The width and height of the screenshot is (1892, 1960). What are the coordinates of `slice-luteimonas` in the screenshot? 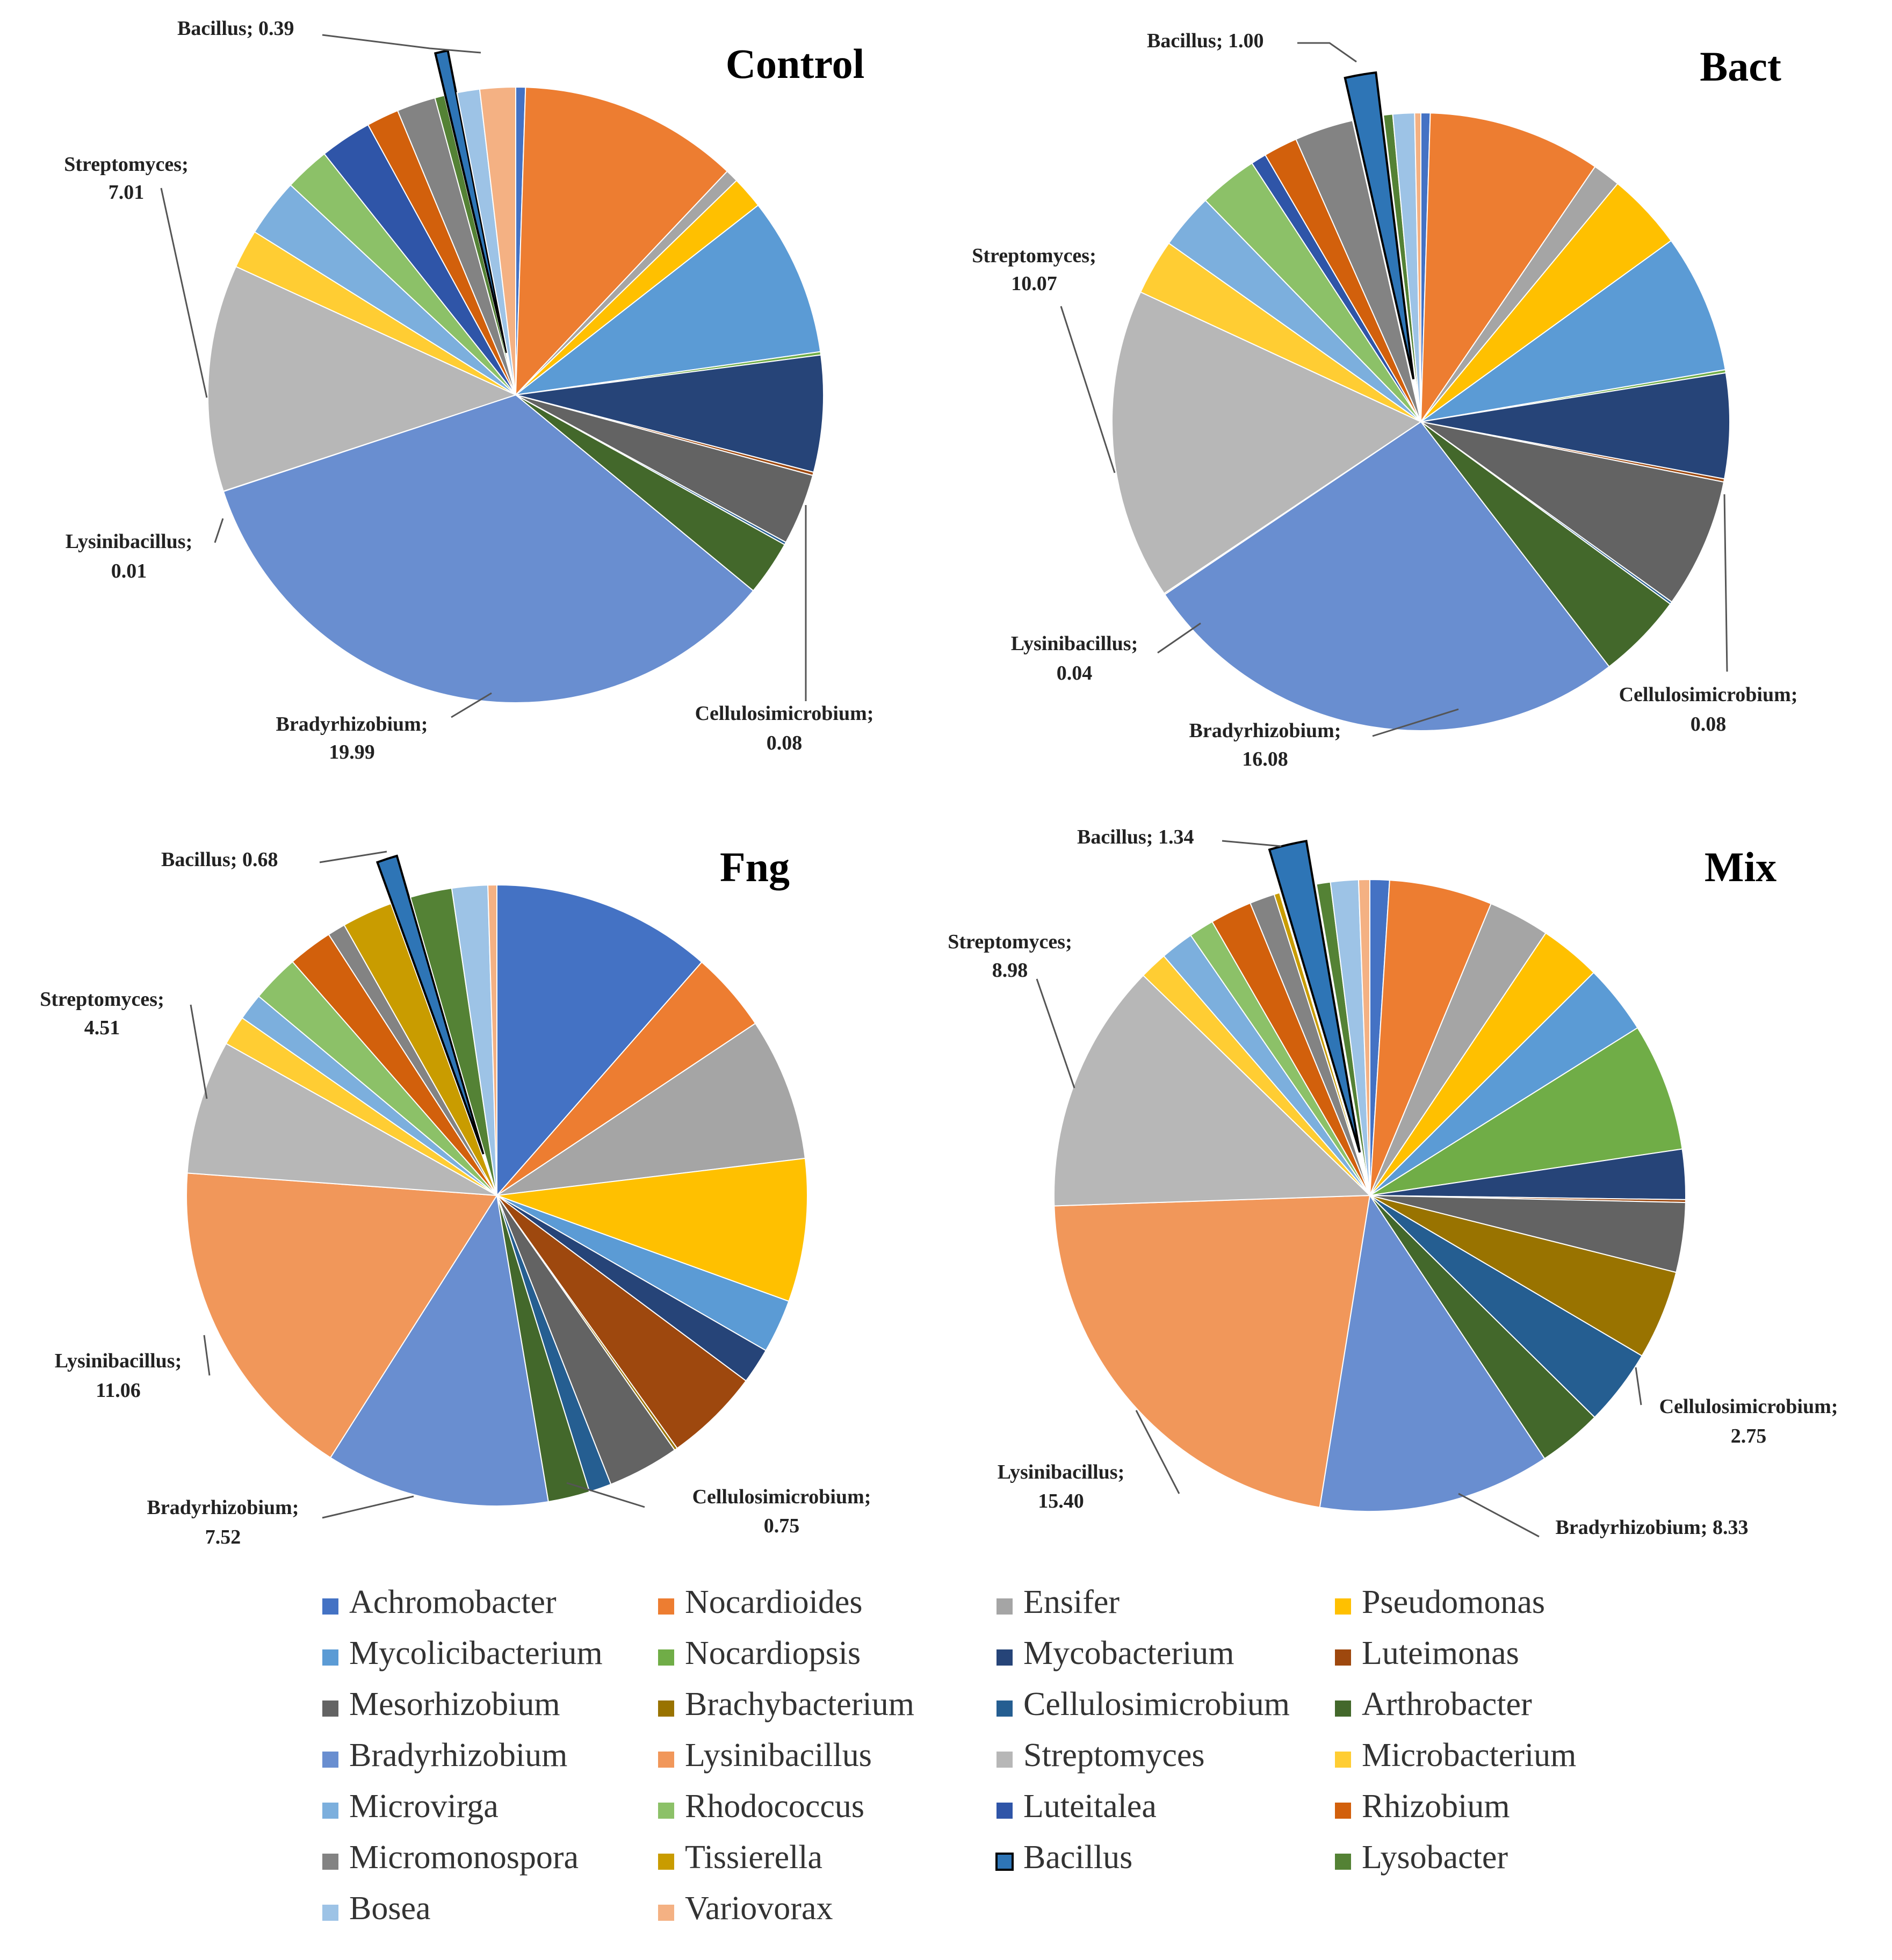 It's located at (621, 1322).